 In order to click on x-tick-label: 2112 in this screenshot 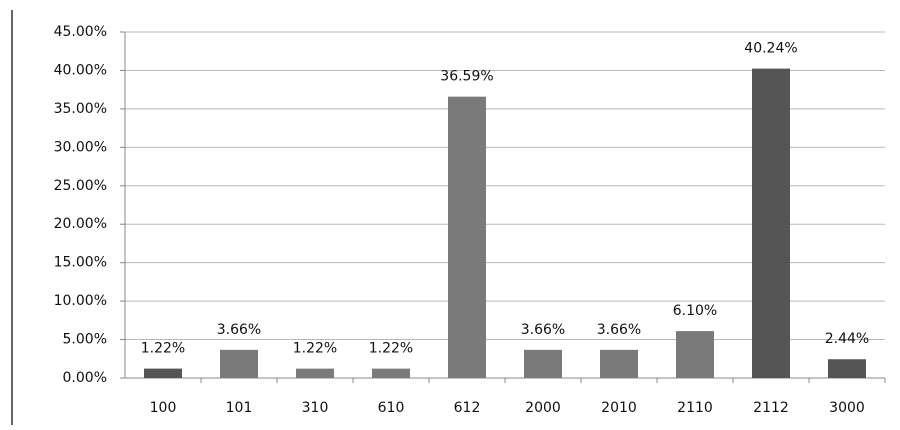, I will do `click(771, 408)`.